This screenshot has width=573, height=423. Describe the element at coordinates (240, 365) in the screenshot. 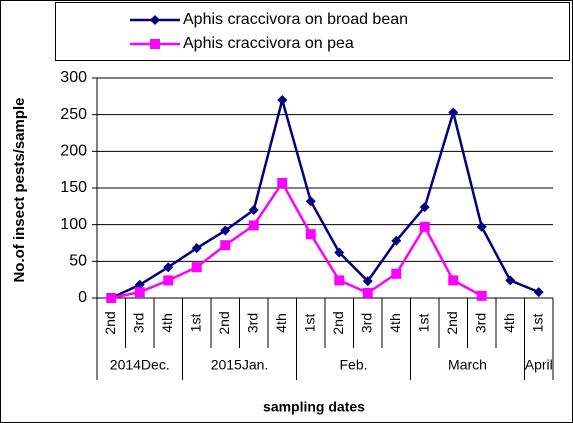

I see `group-label: 2015Jan.` at that location.